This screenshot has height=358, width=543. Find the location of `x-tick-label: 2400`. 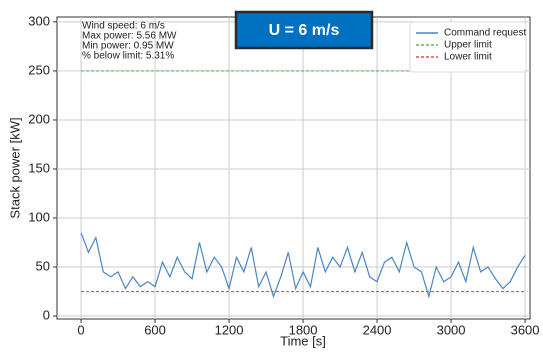

x-tick-label: 2400 is located at coordinates (377, 329).